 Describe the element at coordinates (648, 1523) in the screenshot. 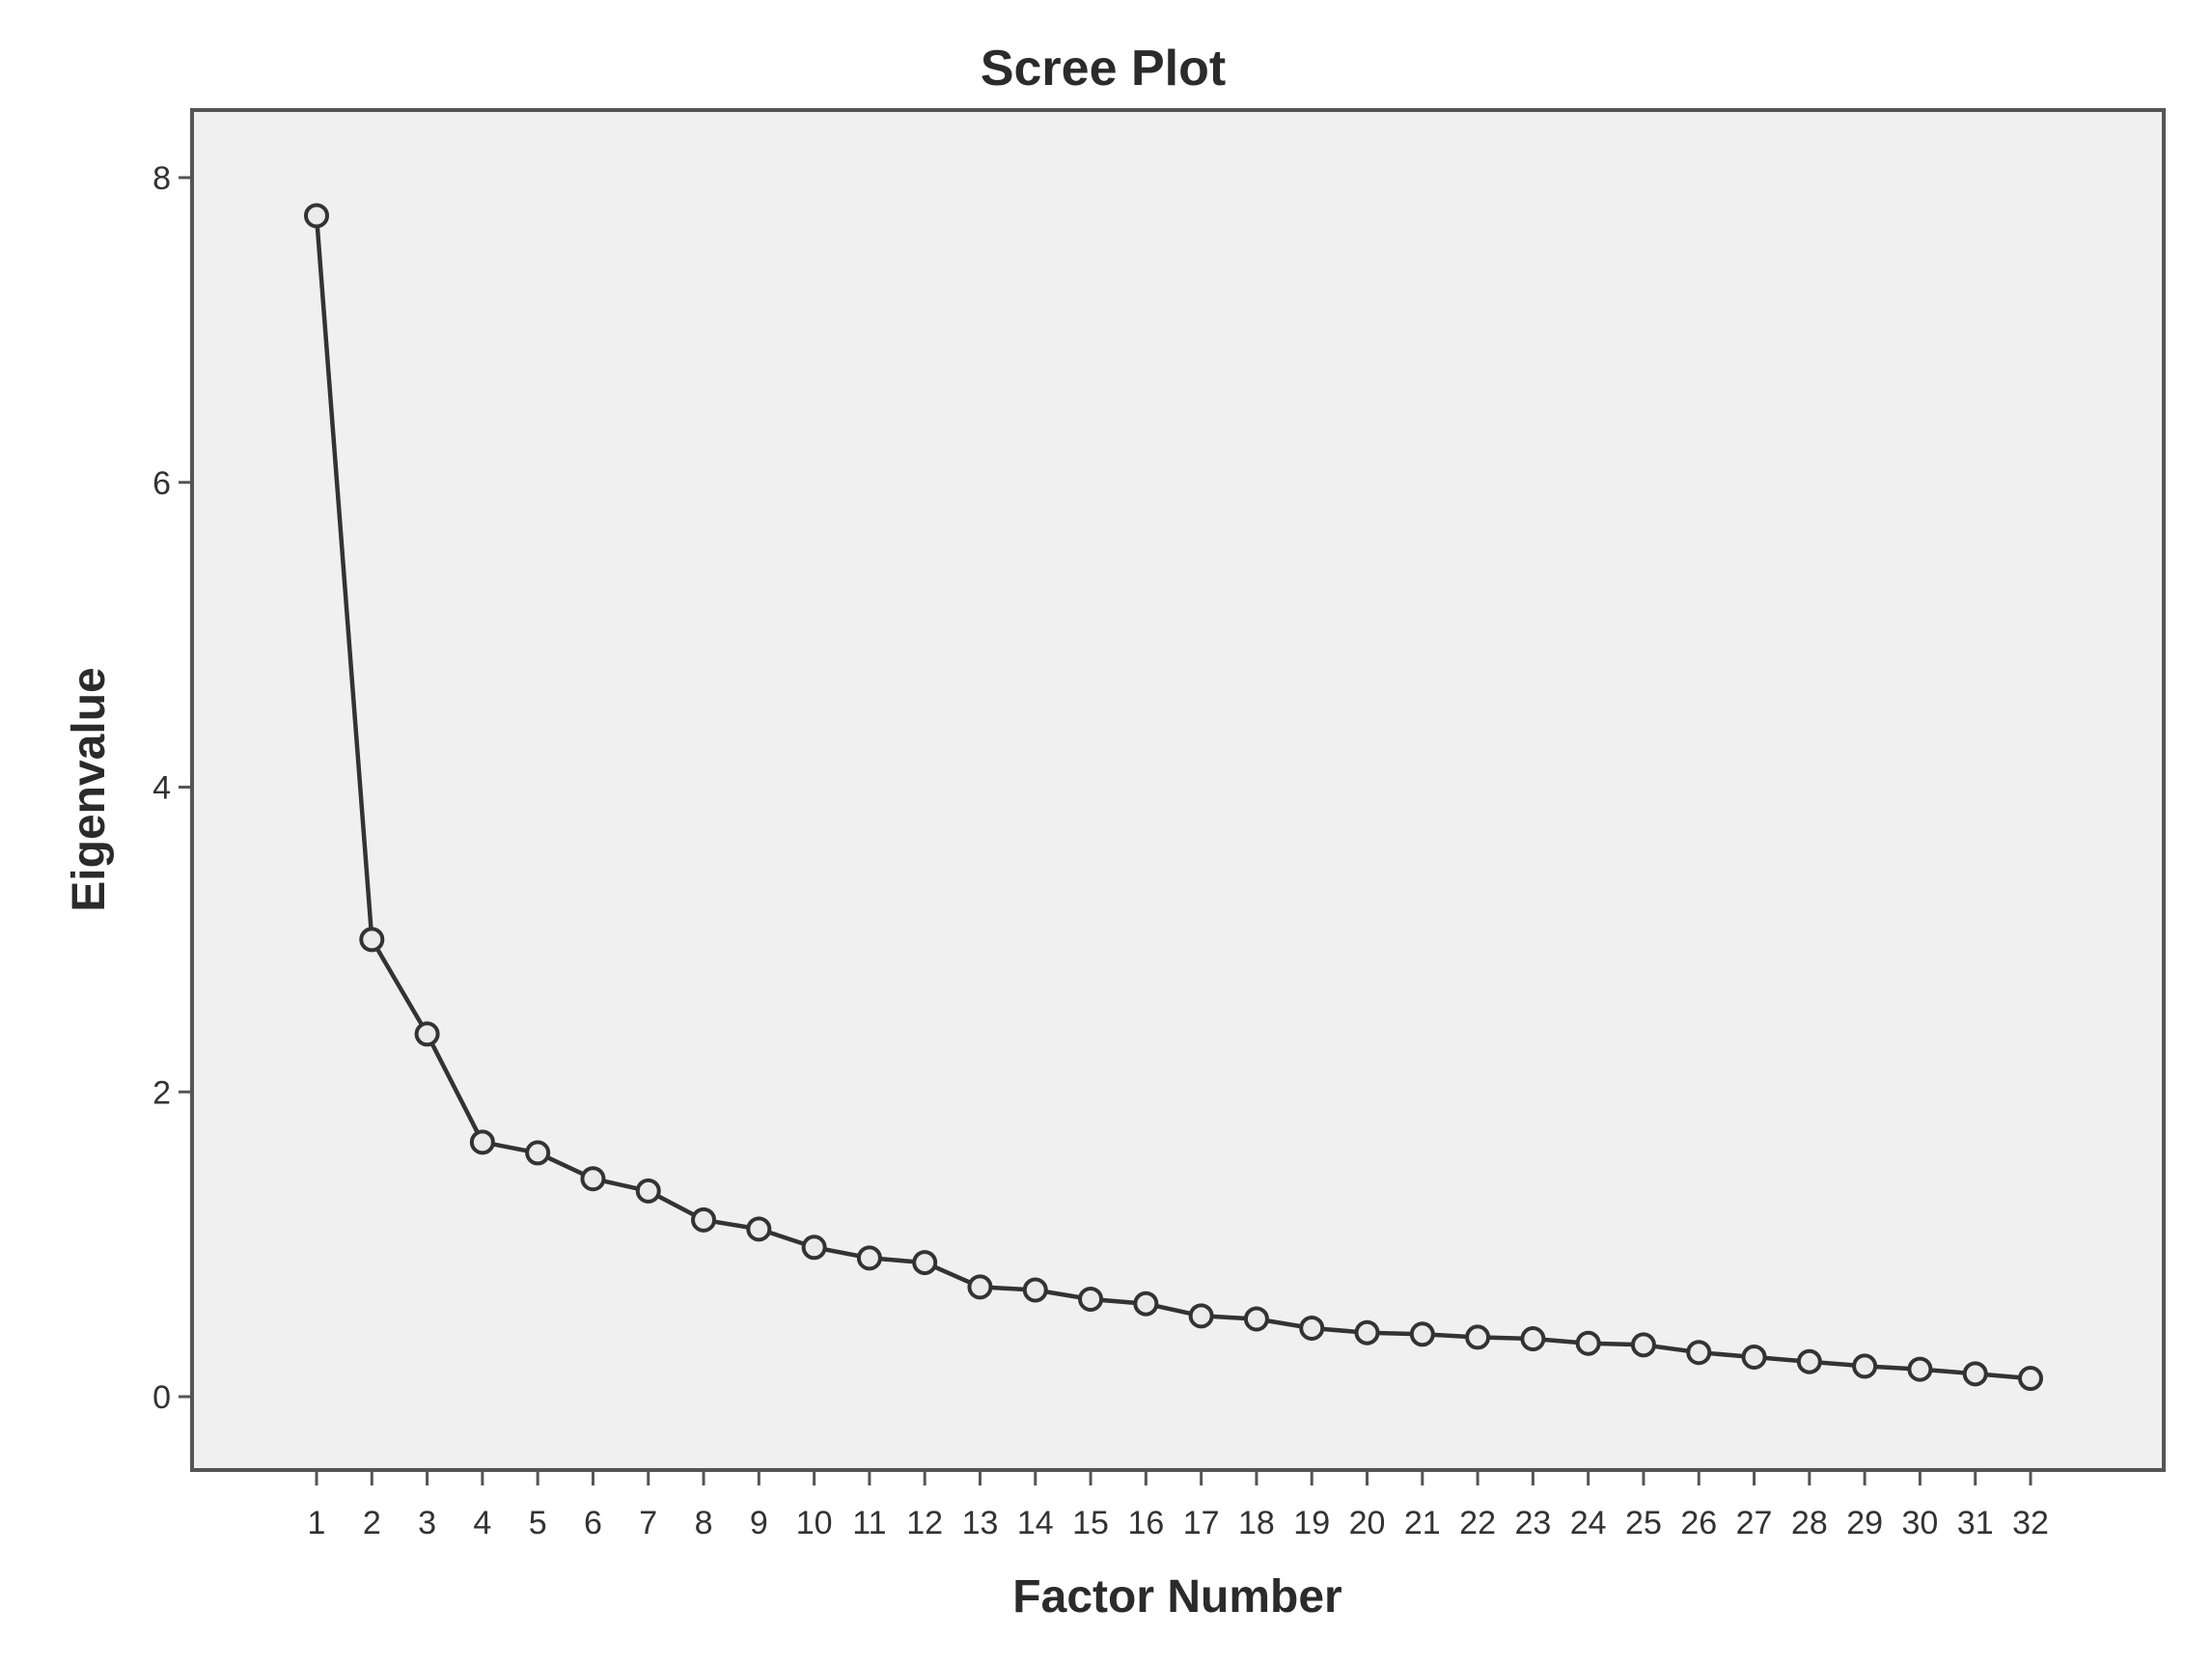

I see `x-tick-label: 7` at that location.